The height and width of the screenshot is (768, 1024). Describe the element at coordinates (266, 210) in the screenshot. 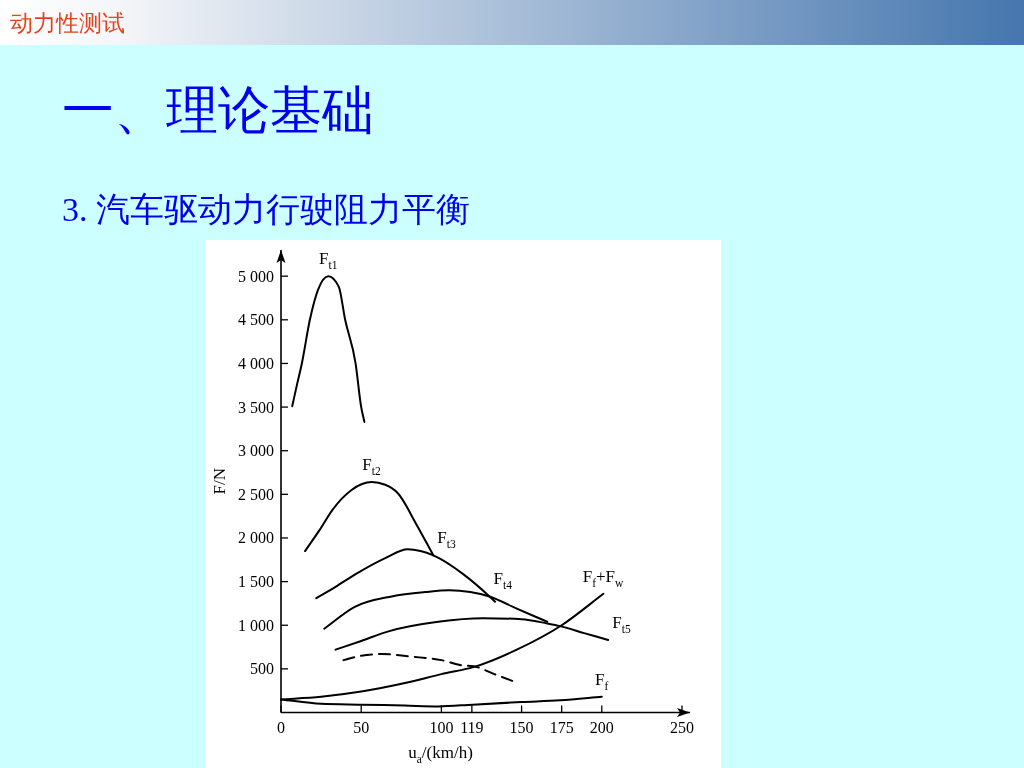

I see `chart-subtitle: 3. 汽车驱动力行驶阻力平衡` at that location.